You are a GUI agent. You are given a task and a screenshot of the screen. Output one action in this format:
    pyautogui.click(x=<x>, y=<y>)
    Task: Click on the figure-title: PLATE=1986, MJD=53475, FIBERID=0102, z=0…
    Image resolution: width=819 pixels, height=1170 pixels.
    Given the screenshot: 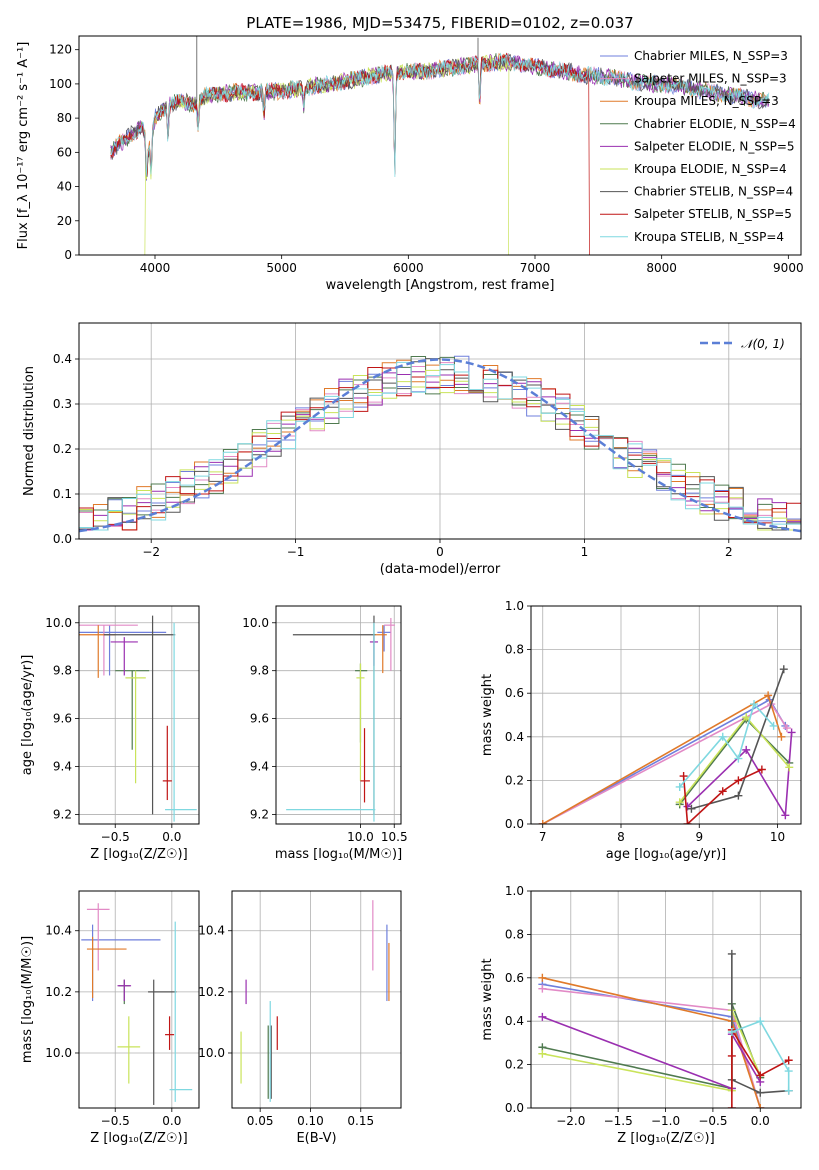 What is the action you would take?
    pyautogui.click(x=439, y=23)
    